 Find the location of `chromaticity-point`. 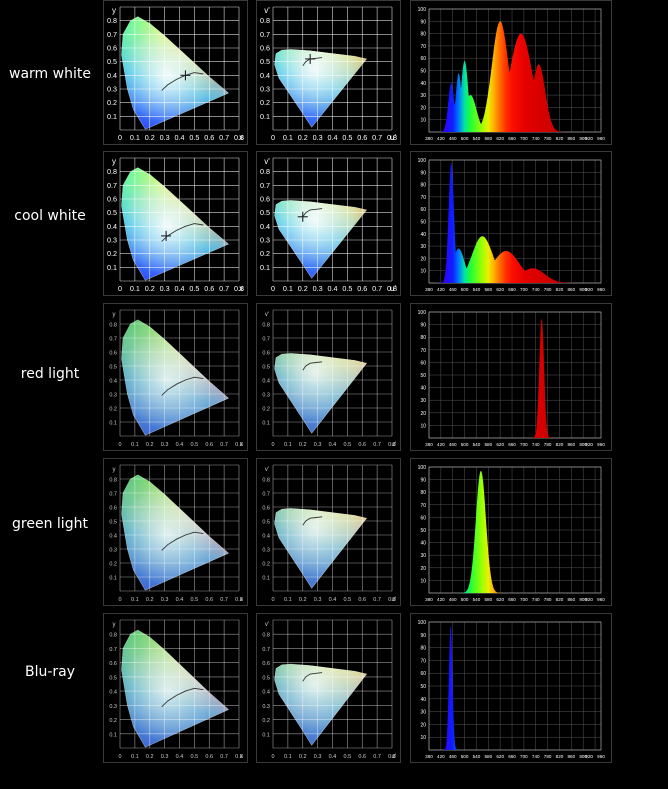

chromaticity-point is located at coordinates (166, 235).